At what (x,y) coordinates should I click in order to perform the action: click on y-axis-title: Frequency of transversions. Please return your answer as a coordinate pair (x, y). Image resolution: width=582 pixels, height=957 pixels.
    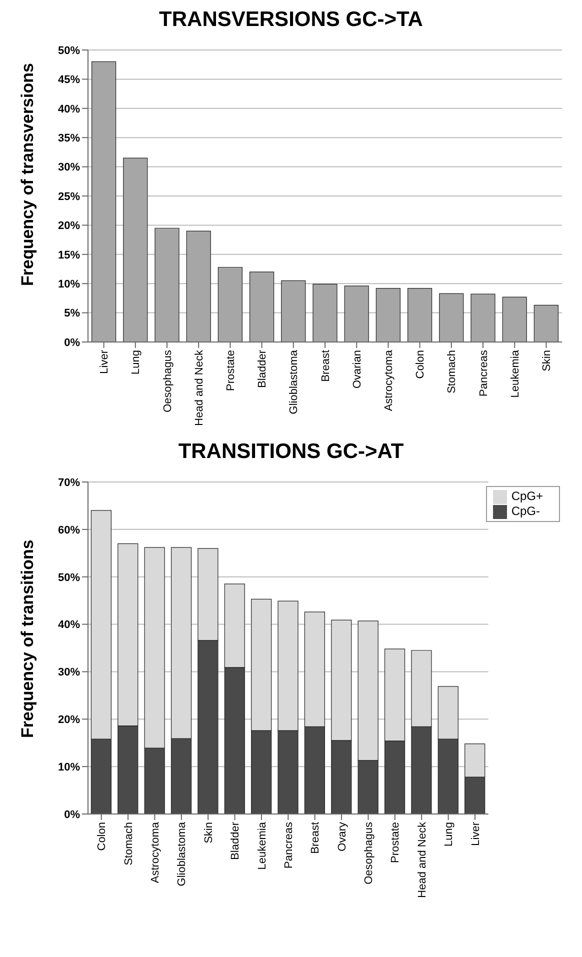
    Looking at the image, I should click on (28, 174).